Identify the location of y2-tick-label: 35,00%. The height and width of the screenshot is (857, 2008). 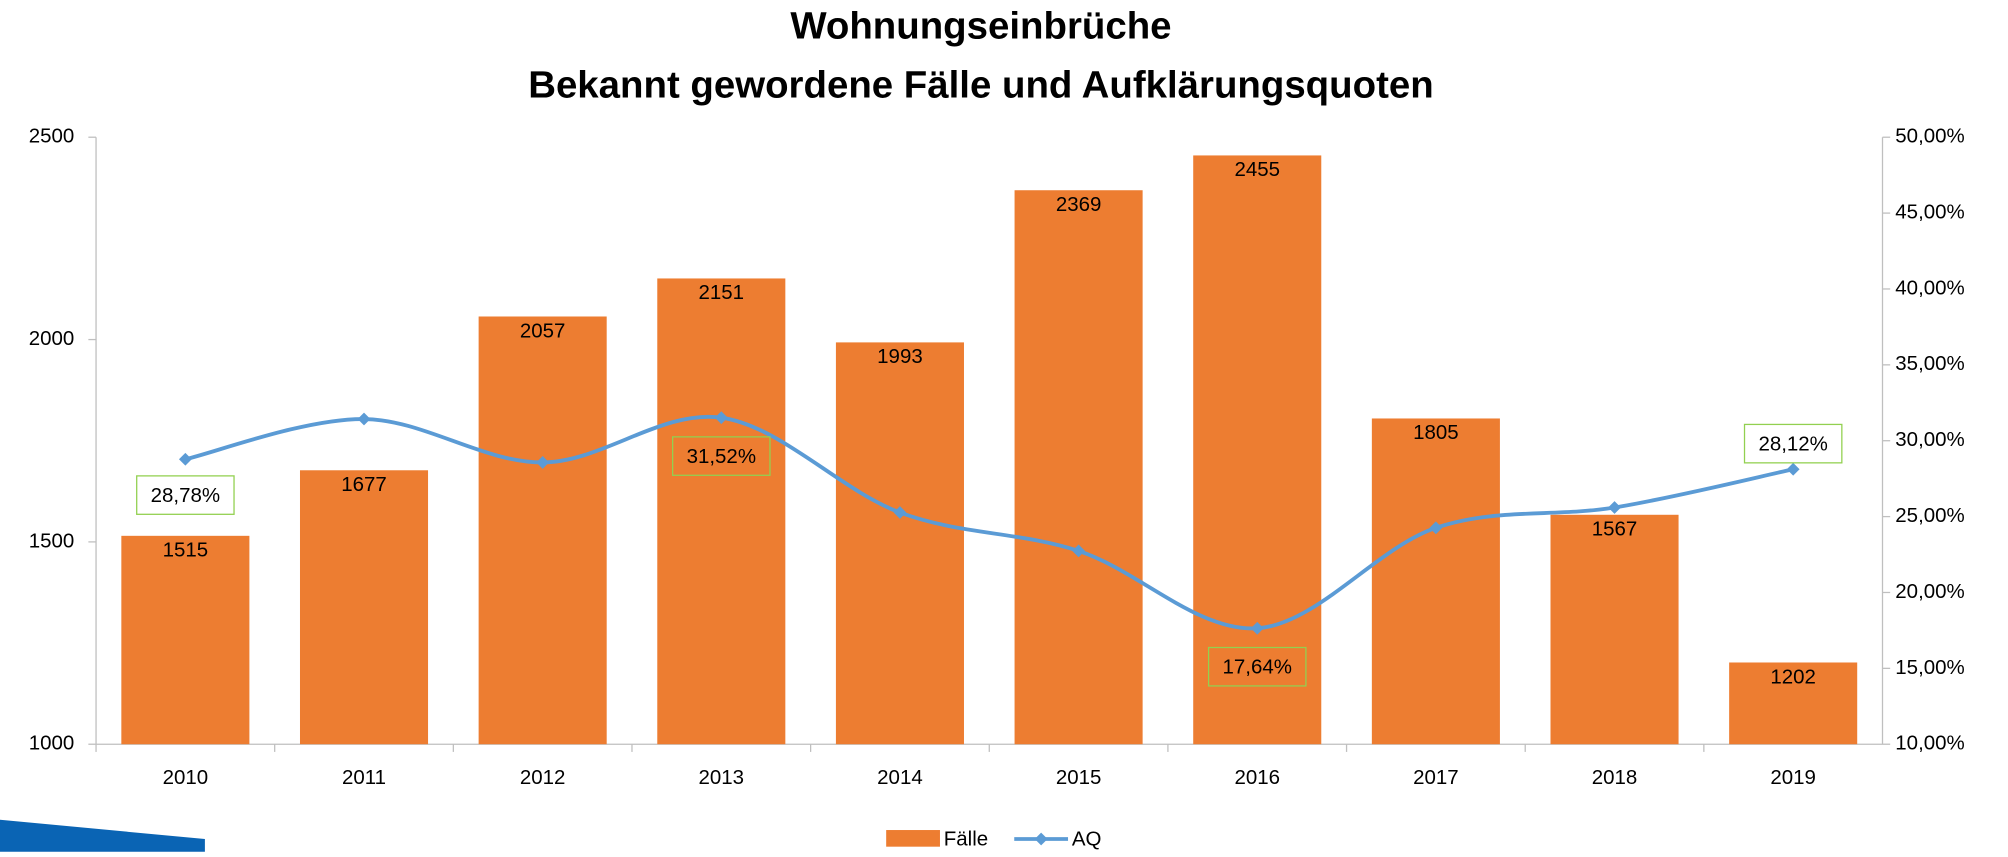
(1929, 363).